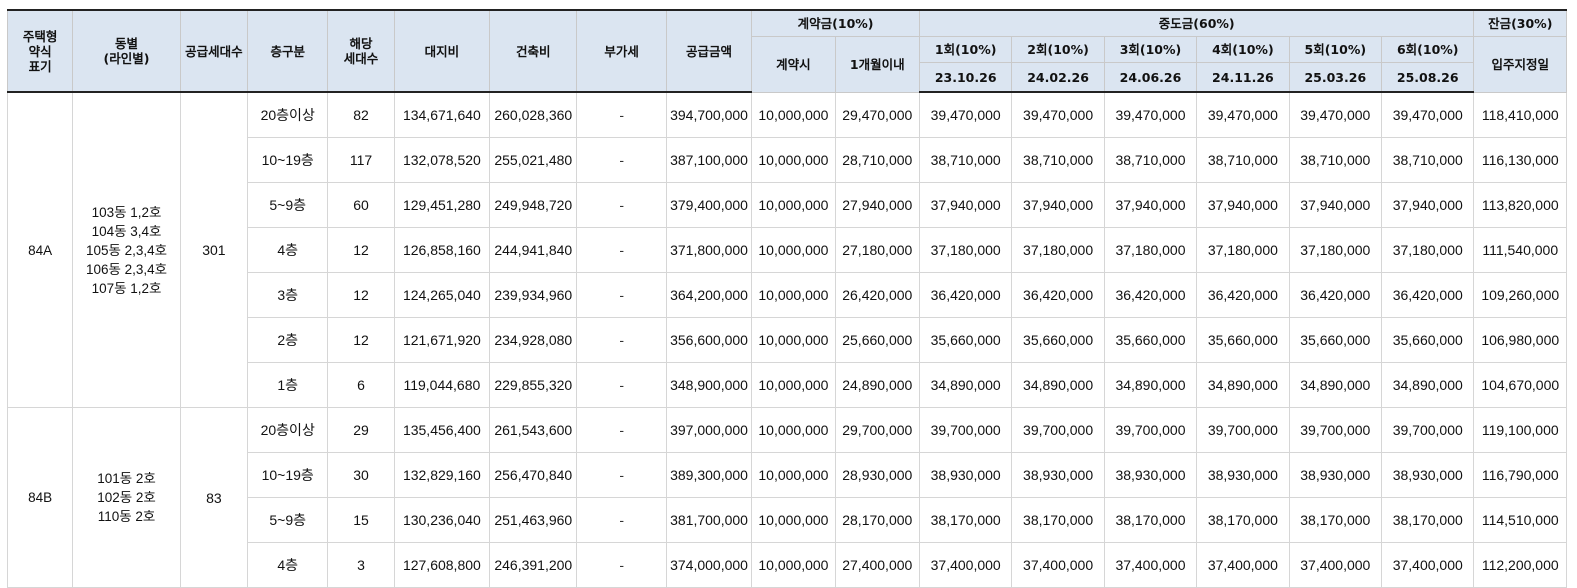 This screenshot has width=1577, height=588. Describe the element at coordinates (442, 205) in the screenshot. I see `land-cell: 129,451,280` at that location.